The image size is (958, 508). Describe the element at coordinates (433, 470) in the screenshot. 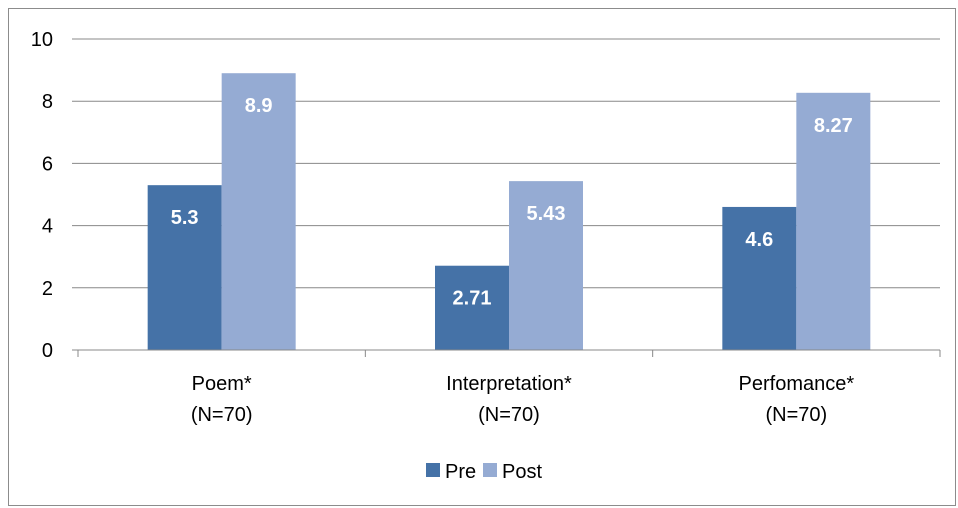

I see `legend-swatch-pre` at that location.